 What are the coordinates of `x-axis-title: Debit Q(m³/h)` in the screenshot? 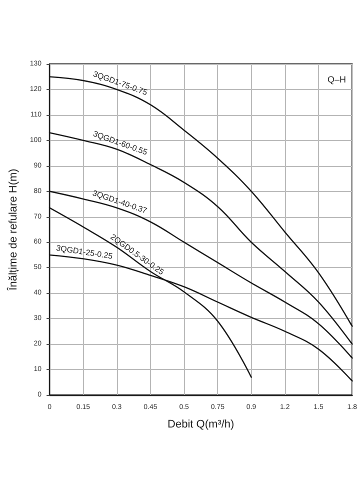 It's located at (201, 424).